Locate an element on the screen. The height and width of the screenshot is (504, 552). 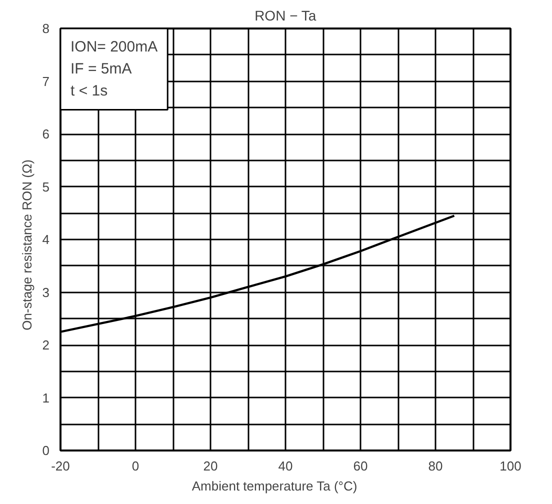
annotation: t < 1s is located at coordinates (89, 91).